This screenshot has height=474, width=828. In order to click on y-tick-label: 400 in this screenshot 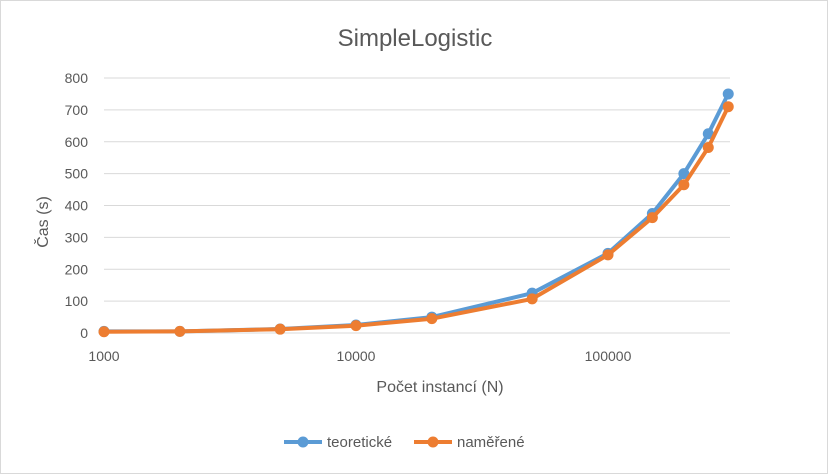, I will do `click(77, 206)`.